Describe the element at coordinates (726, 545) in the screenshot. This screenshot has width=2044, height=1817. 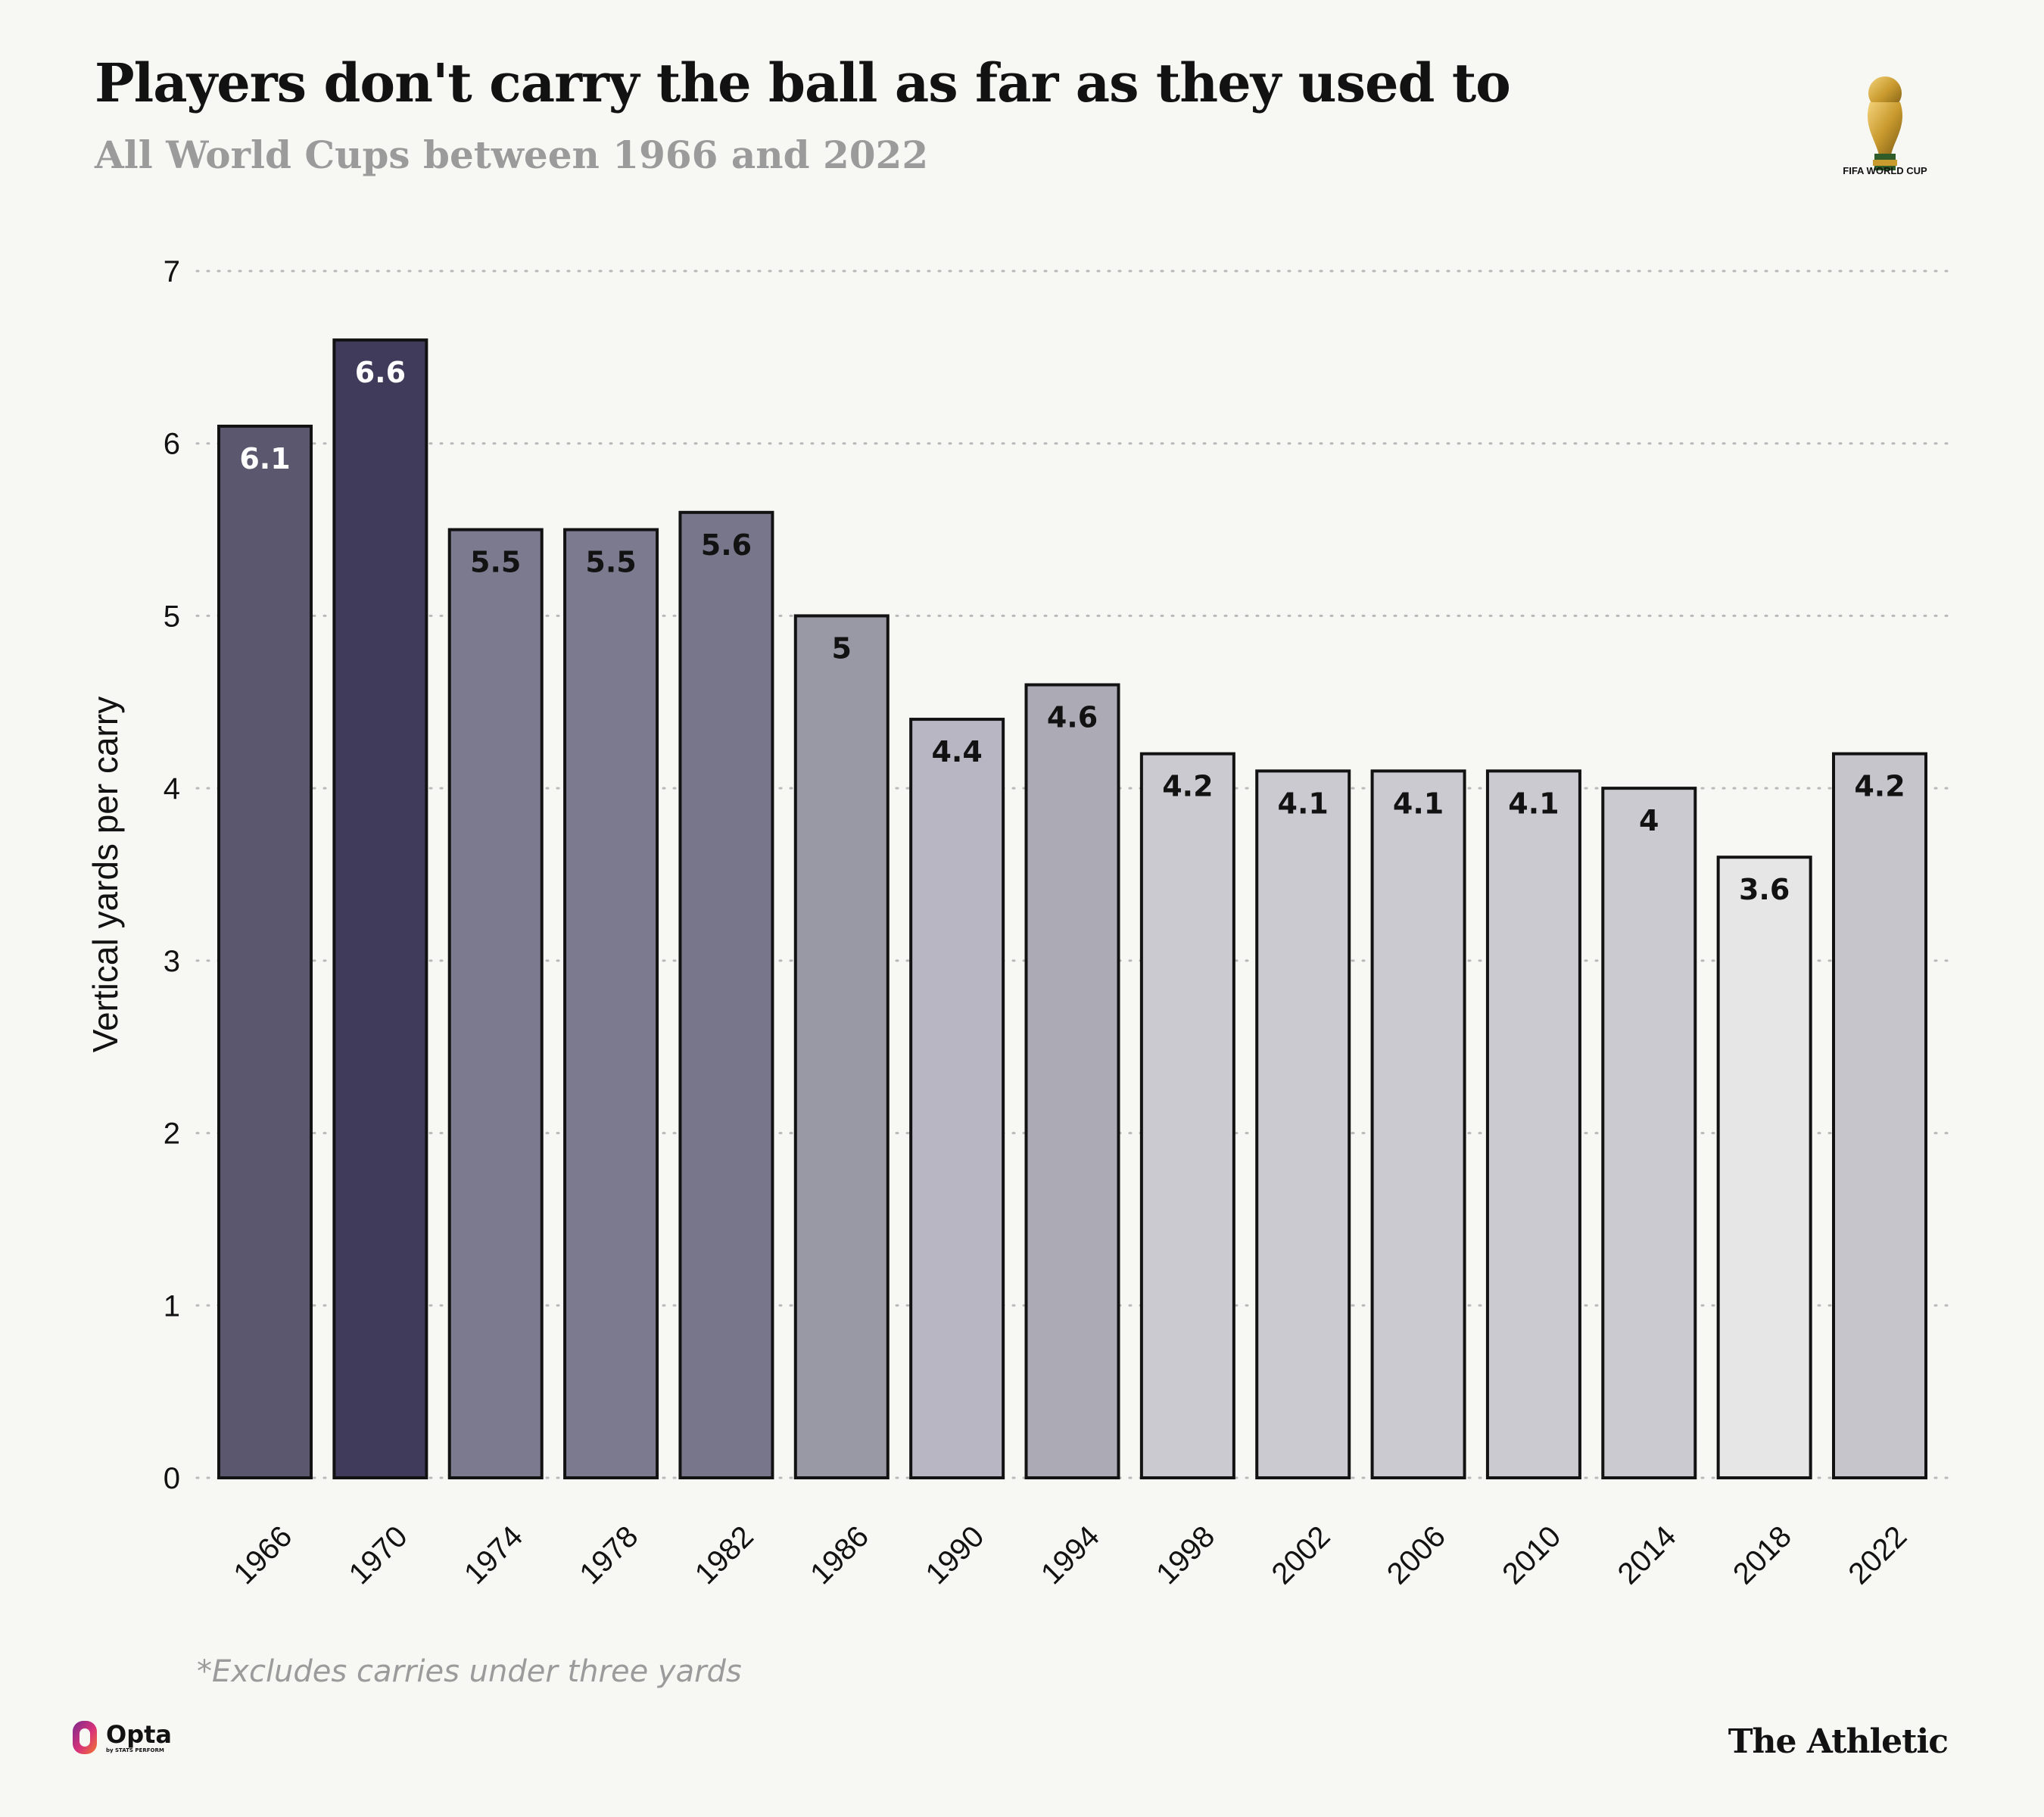
I see `data-label-1982: 5.6` at that location.